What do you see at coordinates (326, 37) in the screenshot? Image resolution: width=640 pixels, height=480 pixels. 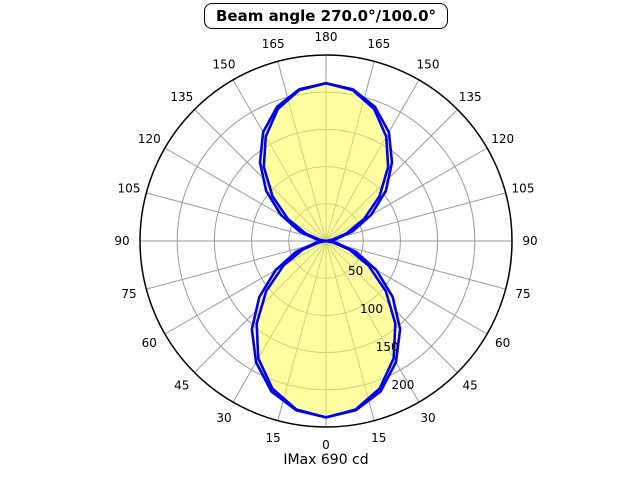 I see `angle-label: 180` at bounding box center [326, 37].